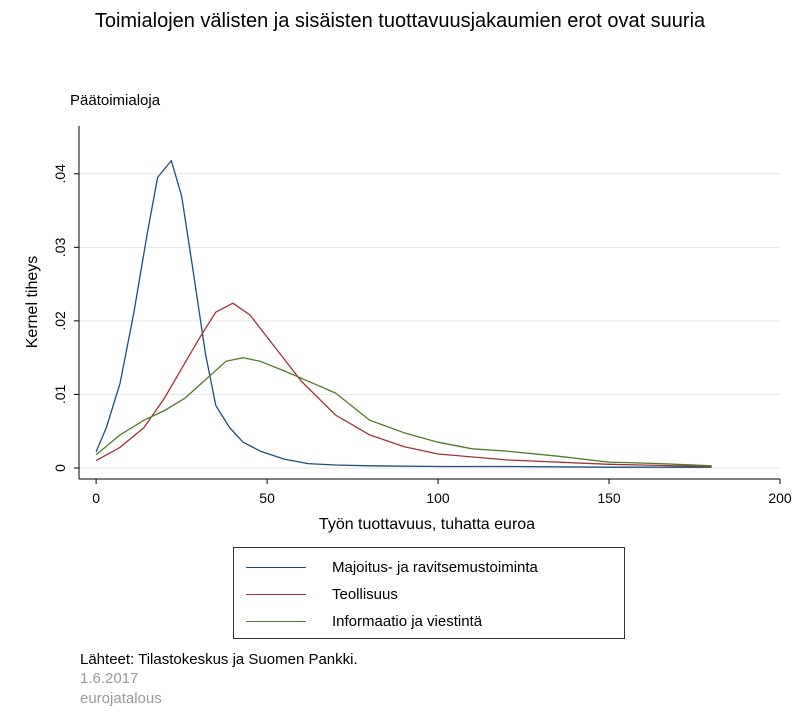  I want to click on legend-item-majoitus: Majoitus- ja ravitsemustoiminta, so click(392, 567).